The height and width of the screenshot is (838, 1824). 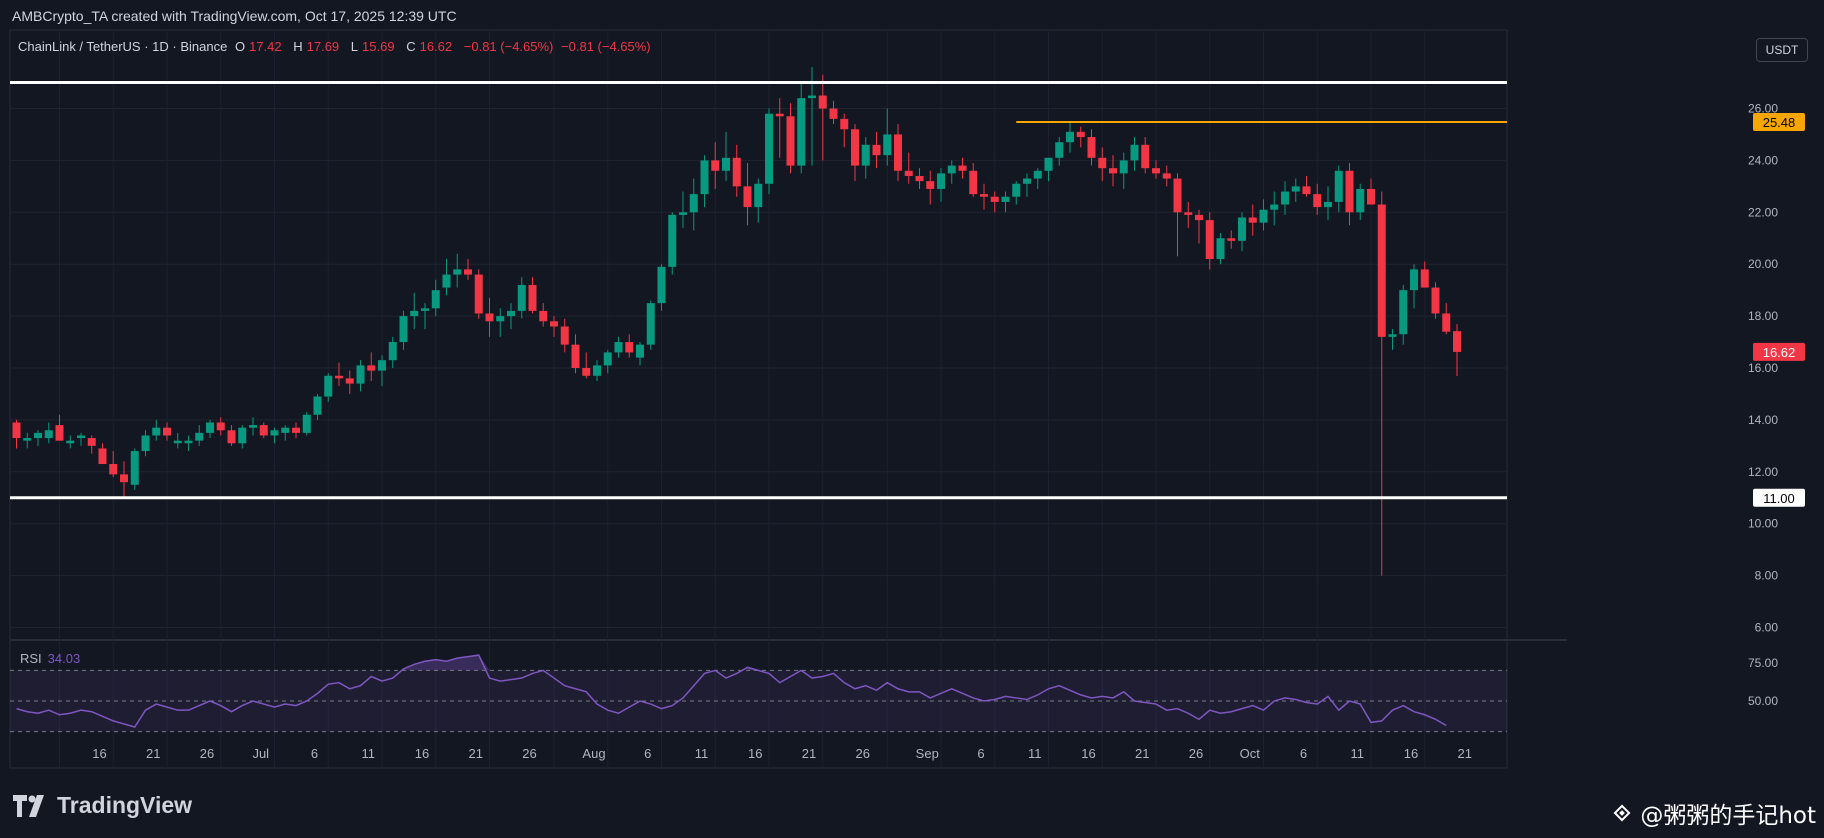 What do you see at coordinates (593, 753) in the screenshot?
I see `time-tick-label: Aug` at bounding box center [593, 753].